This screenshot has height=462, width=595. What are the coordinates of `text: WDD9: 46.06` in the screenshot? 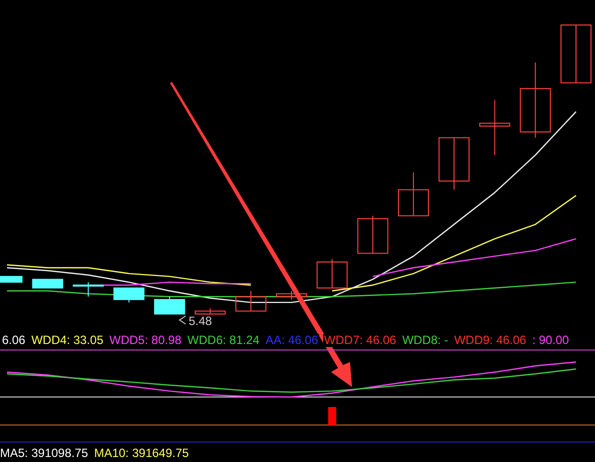 It's located at (490, 340).